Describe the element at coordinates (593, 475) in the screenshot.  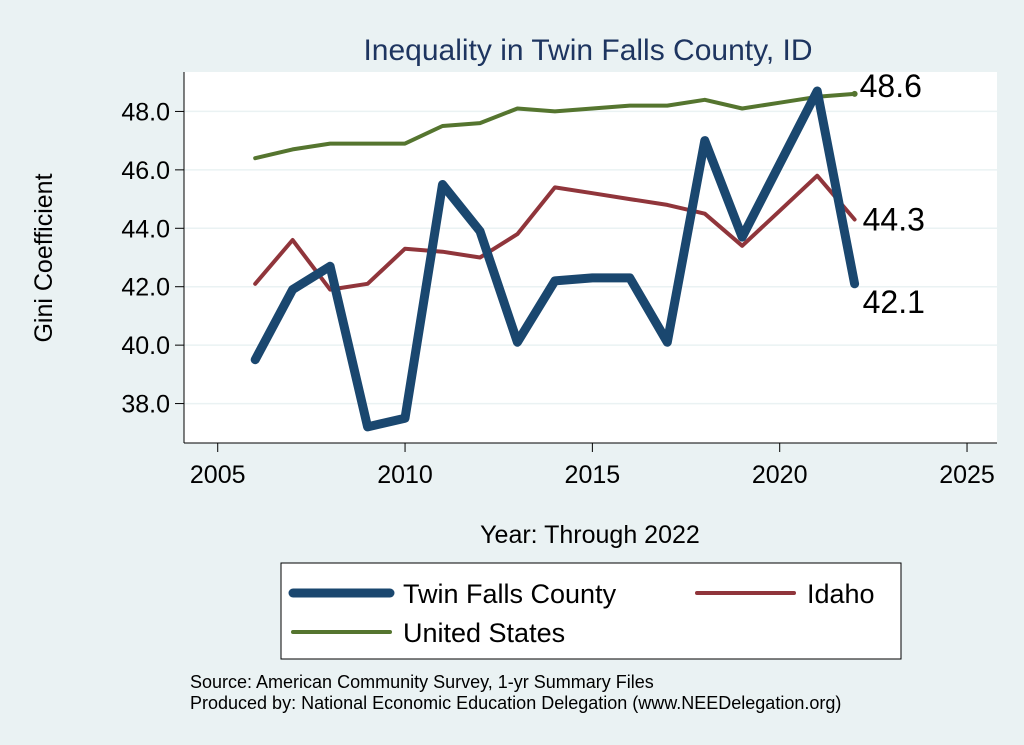
I see `x-tick-label: 2015` at that location.